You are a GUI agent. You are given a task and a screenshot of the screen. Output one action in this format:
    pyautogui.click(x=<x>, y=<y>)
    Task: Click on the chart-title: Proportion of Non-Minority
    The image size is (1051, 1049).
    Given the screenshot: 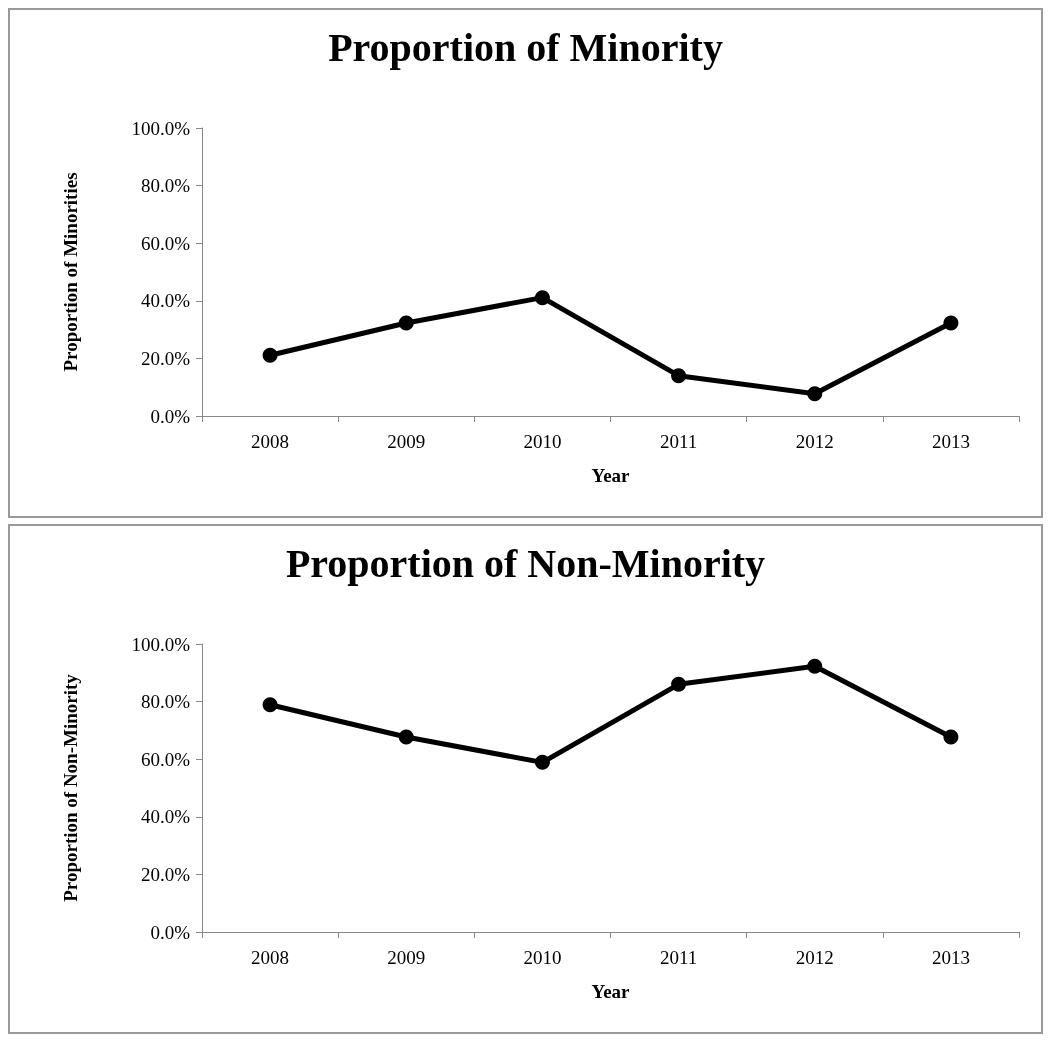 What is the action you would take?
    pyautogui.click(x=525, y=563)
    